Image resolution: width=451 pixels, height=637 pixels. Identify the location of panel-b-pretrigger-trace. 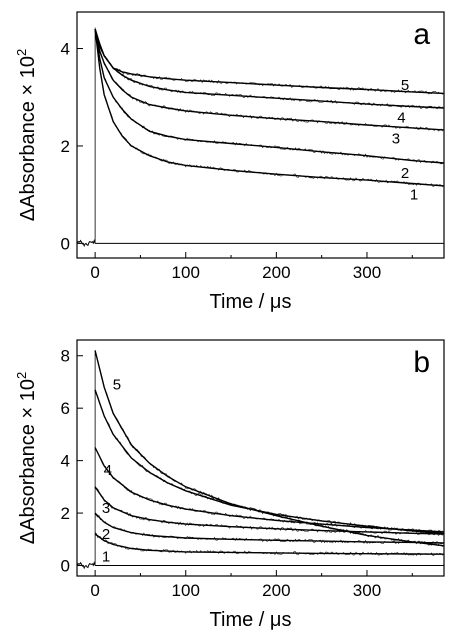
(86, 565).